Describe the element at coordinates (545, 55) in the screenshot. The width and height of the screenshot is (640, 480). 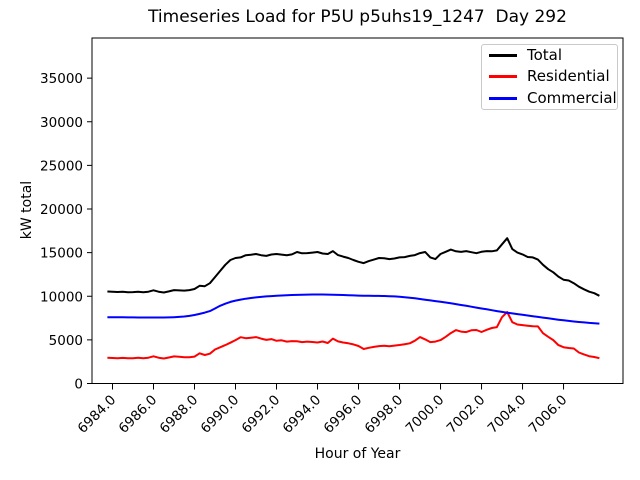
I see `legend-label-total: Total` at that location.